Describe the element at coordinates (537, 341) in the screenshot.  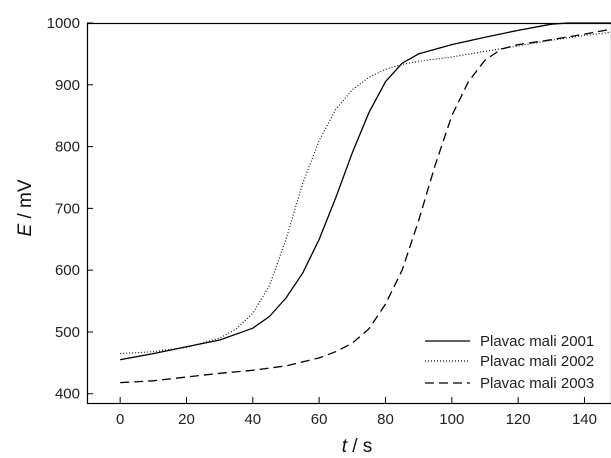
I see `legend-label-2001: Plavac mali 2001` at that location.